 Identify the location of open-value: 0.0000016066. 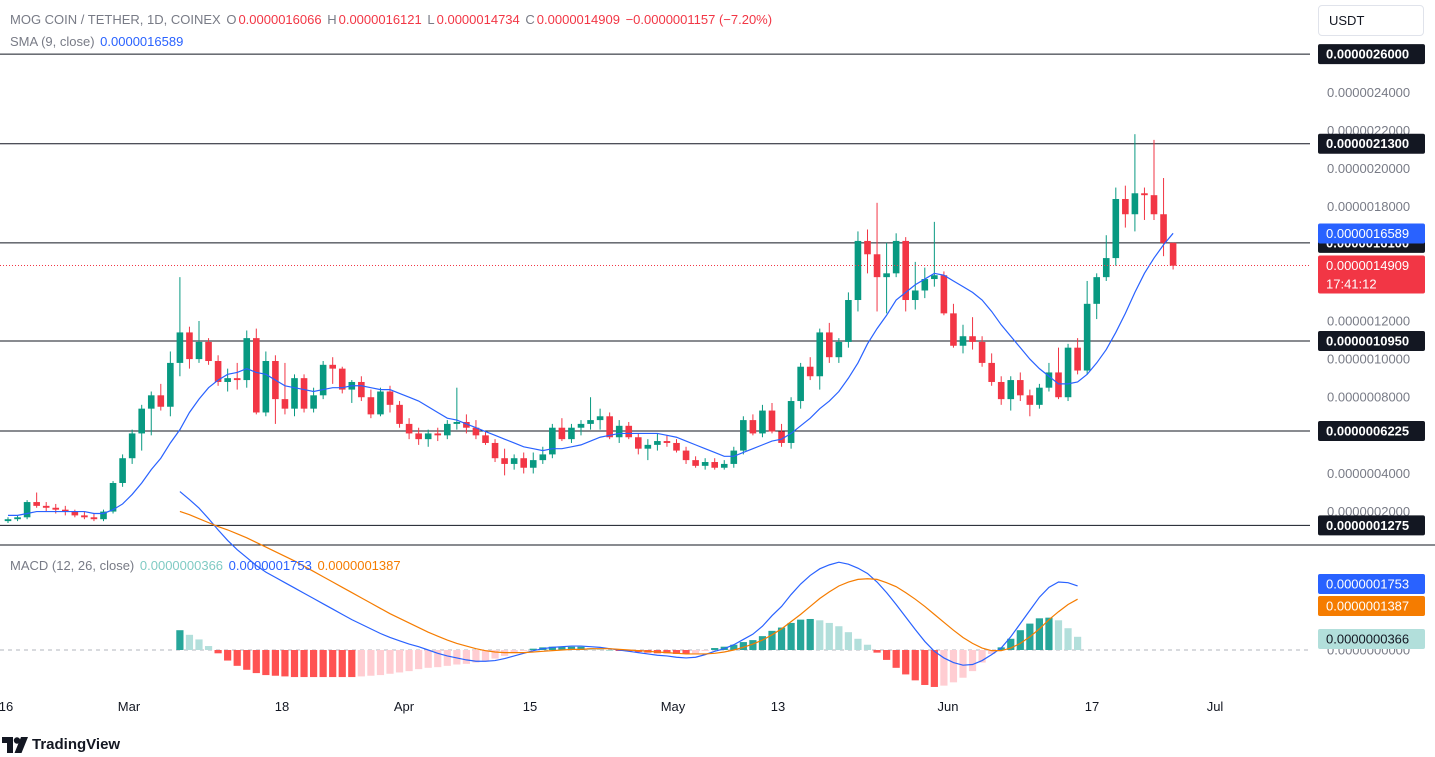
(280, 19).